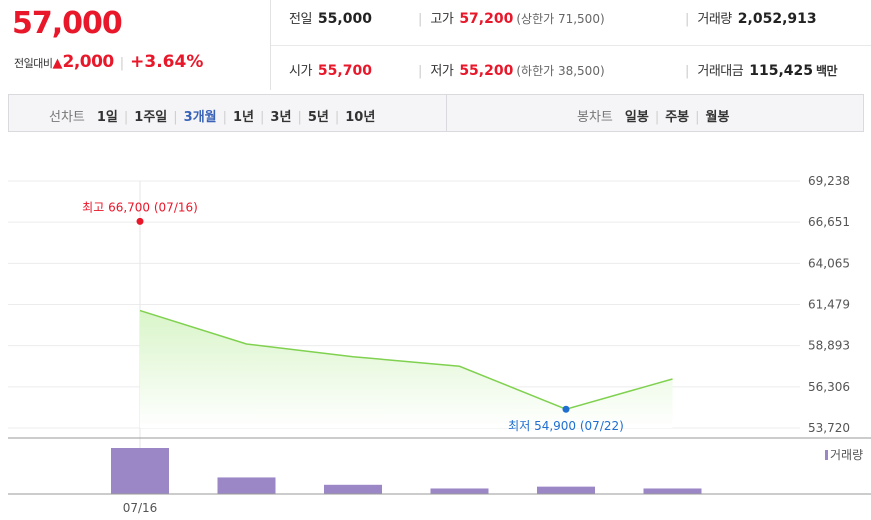 This screenshot has width=871, height=520. What do you see at coordinates (781, 71) in the screenshot?
I see `turnover-value: 115,425` at bounding box center [781, 71].